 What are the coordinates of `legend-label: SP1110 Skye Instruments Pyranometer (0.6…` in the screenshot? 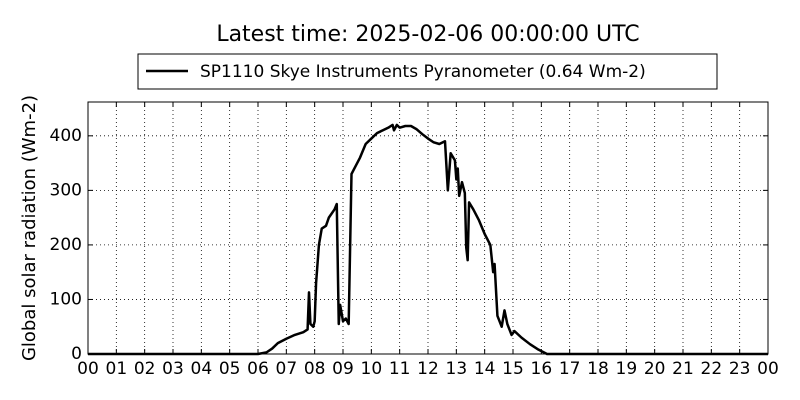 It's located at (423, 72).